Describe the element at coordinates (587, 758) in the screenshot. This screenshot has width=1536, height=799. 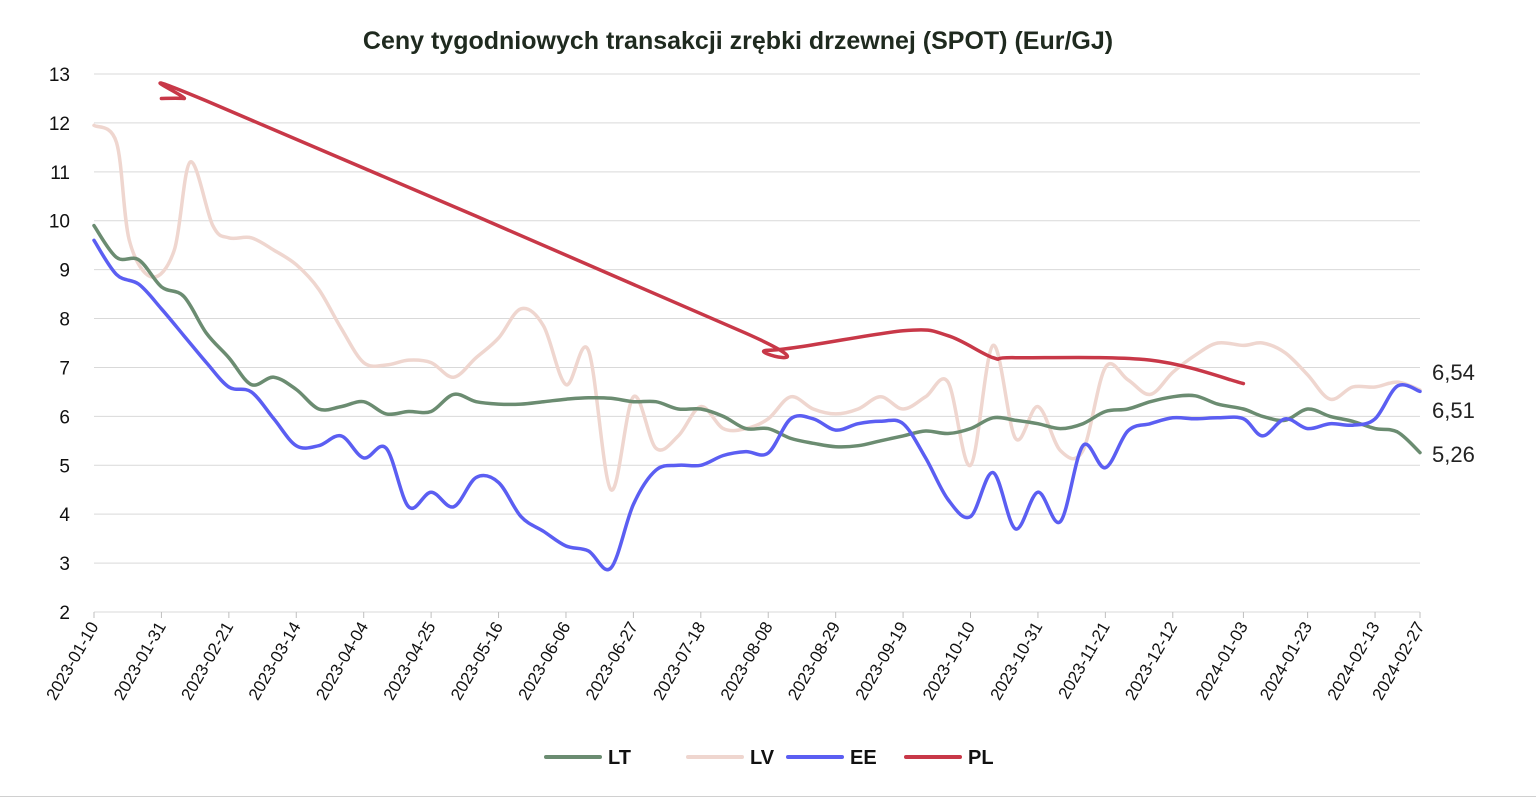
I see `legend-item-lt: LT` at that location.